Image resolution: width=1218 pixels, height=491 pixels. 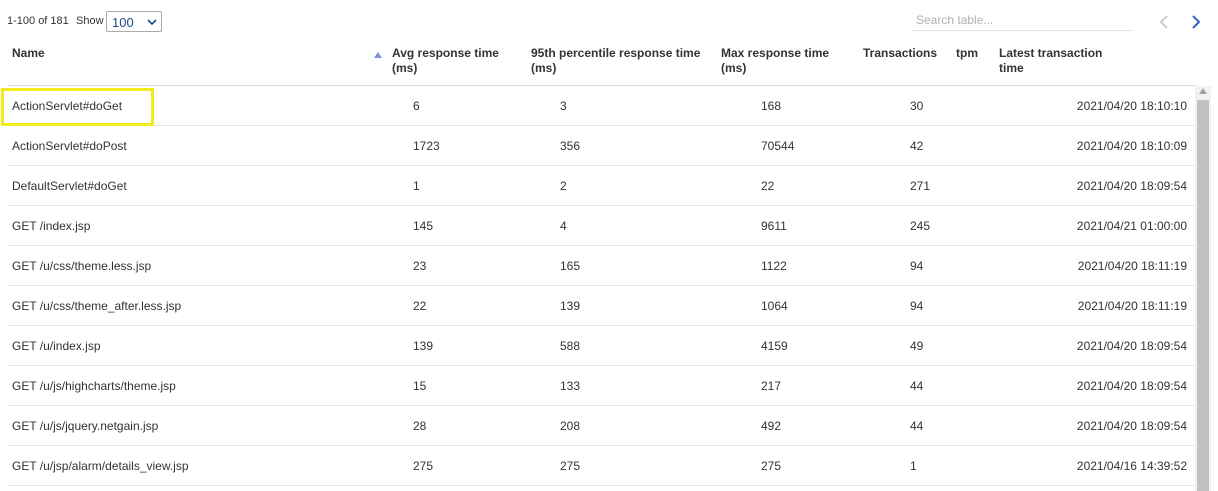 I want to click on cell-avg: 145, so click(x=423, y=226).